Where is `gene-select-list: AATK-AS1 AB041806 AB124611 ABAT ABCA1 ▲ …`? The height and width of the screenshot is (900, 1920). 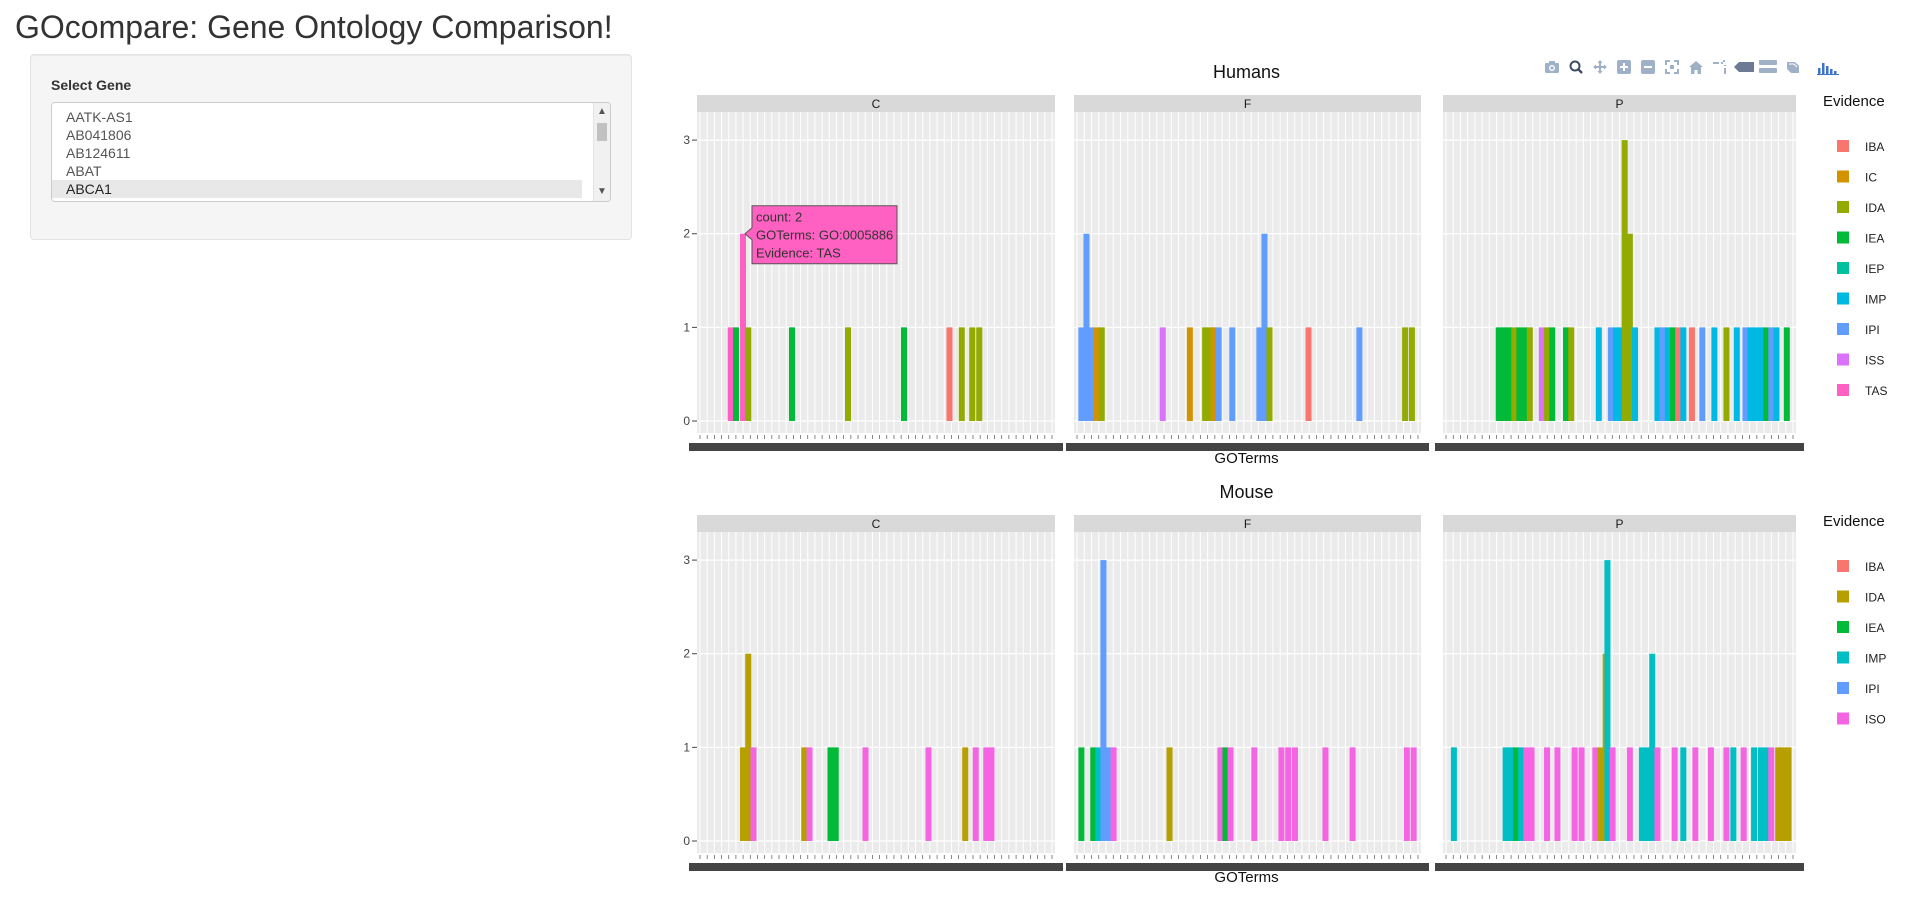 gene-select-list: AATK-AS1 AB041806 AB124611 ABAT ABCA1 ▲ … is located at coordinates (331, 152).